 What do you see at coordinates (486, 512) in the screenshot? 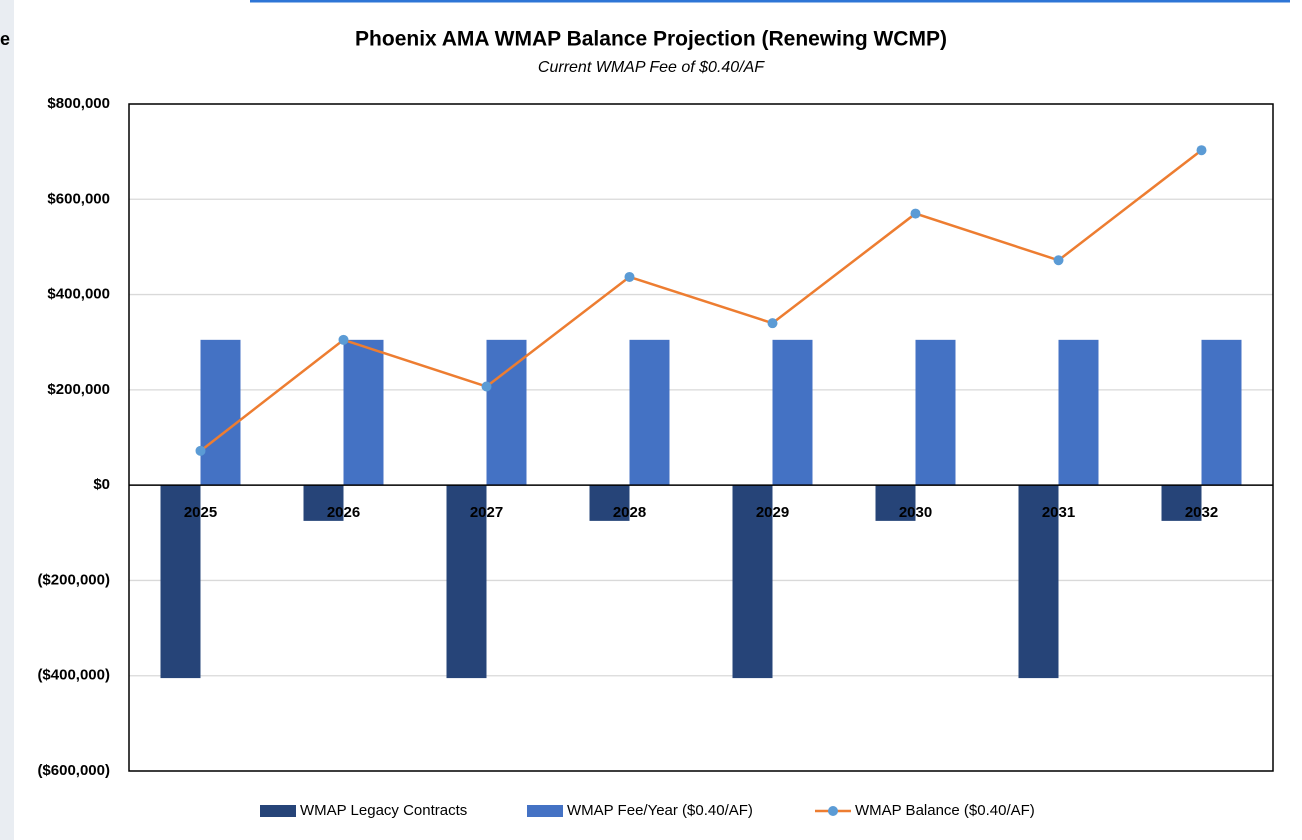
I see `x-tick-label: 2027` at bounding box center [486, 512].